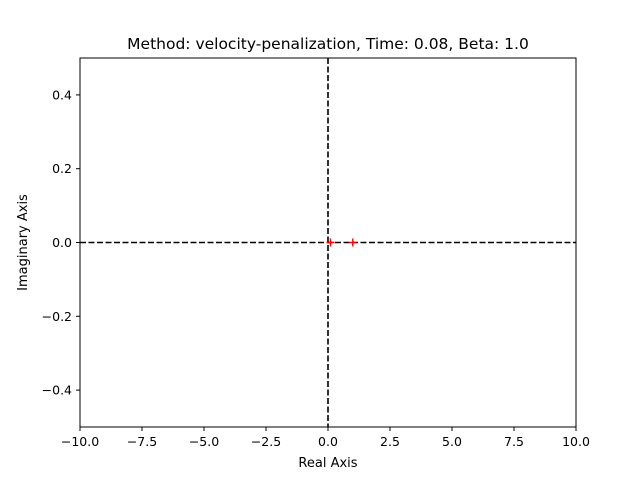 The width and height of the screenshot is (640, 480). Describe the element at coordinates (80, 441) in the screenshot. I see `x-tick-label: −10.0` at that location.